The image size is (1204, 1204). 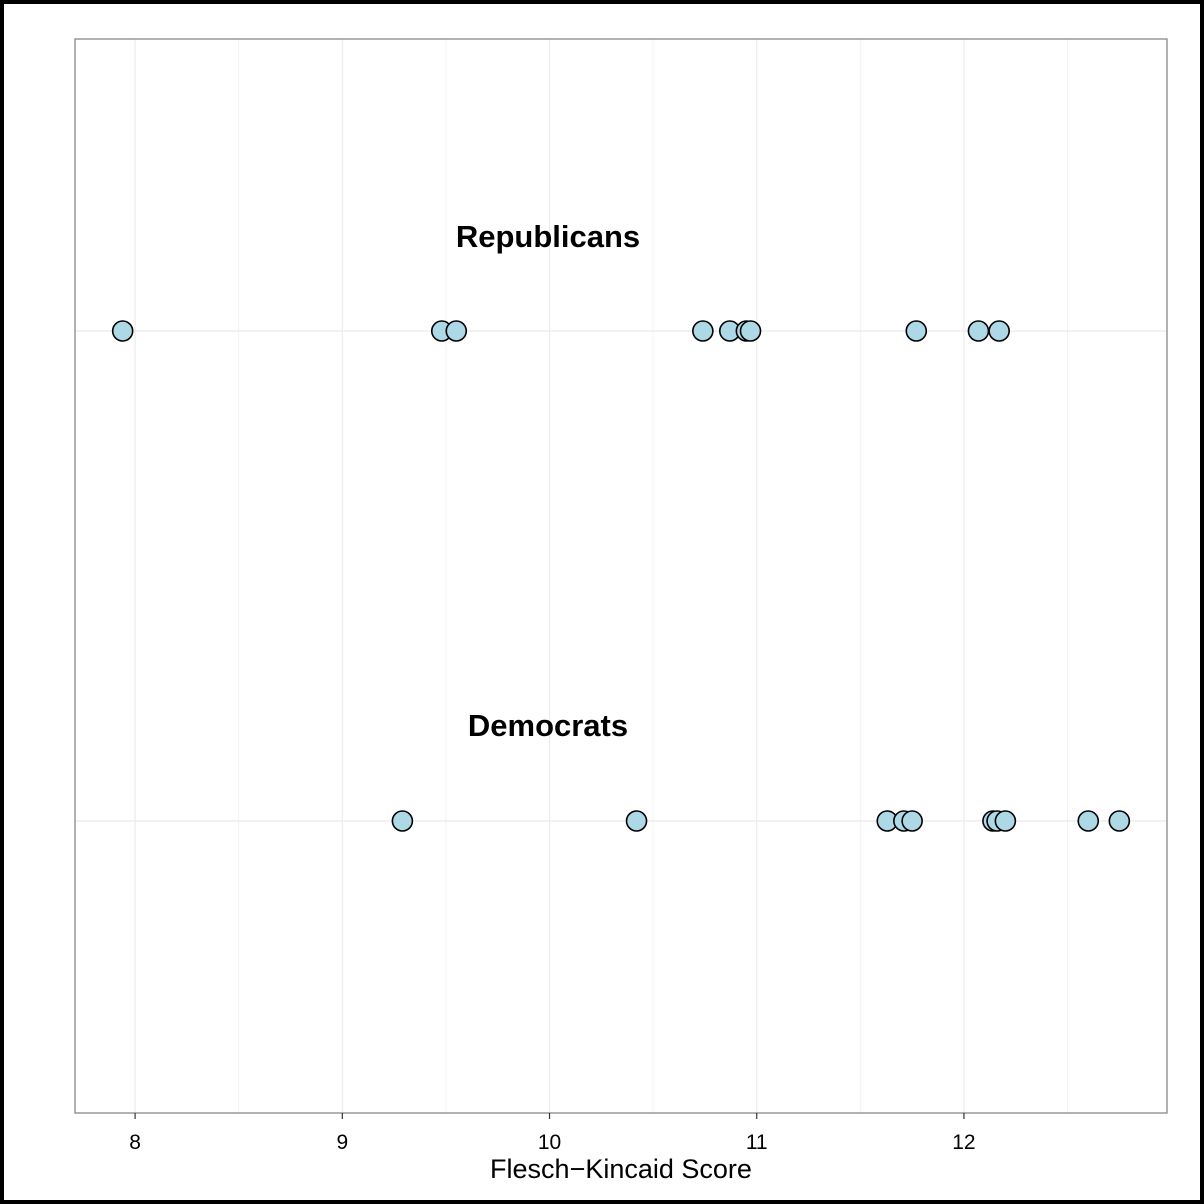 I want to click on x-axis-title: Flesch−Kincaid Score, so click(x=621, y=1169).